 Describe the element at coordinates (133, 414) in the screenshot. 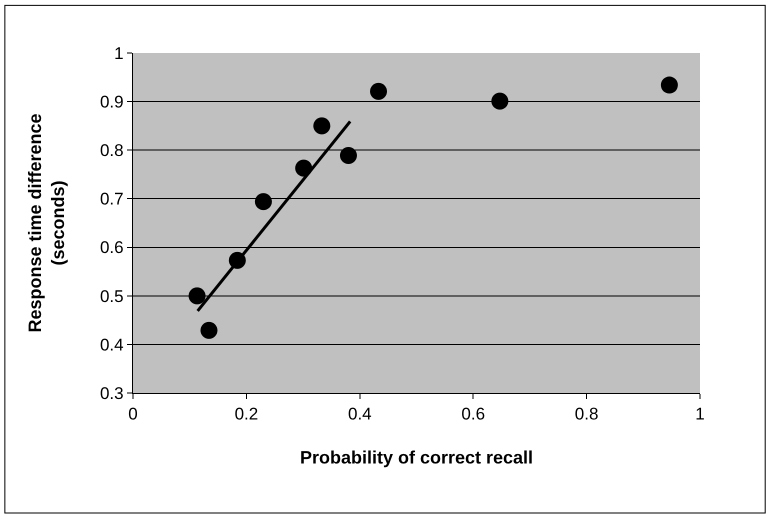

I see `x-tick-label: 0` at that location.